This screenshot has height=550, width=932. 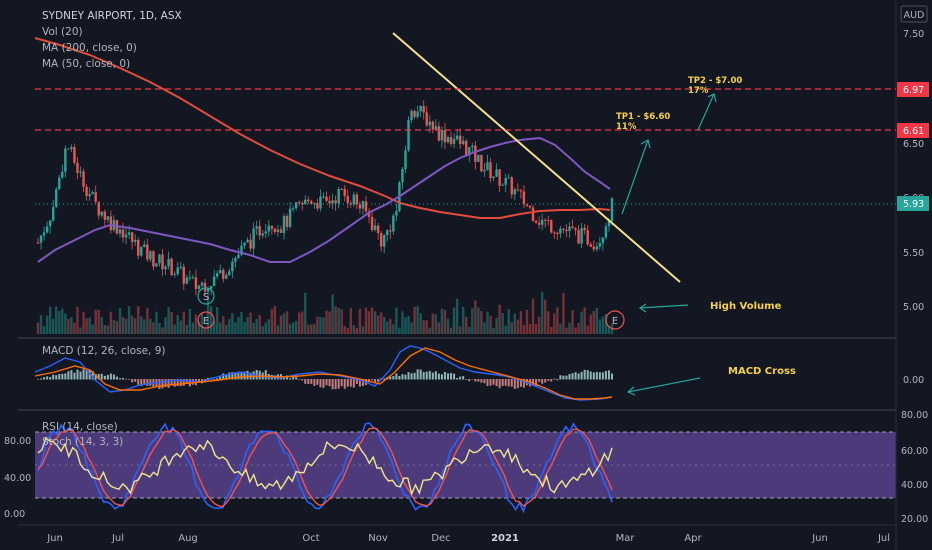 What do you see at coordinates (762, 371) in the screenshot?
I see `macd-cross-label: MACD Cross` at bounding box center [762, 371].